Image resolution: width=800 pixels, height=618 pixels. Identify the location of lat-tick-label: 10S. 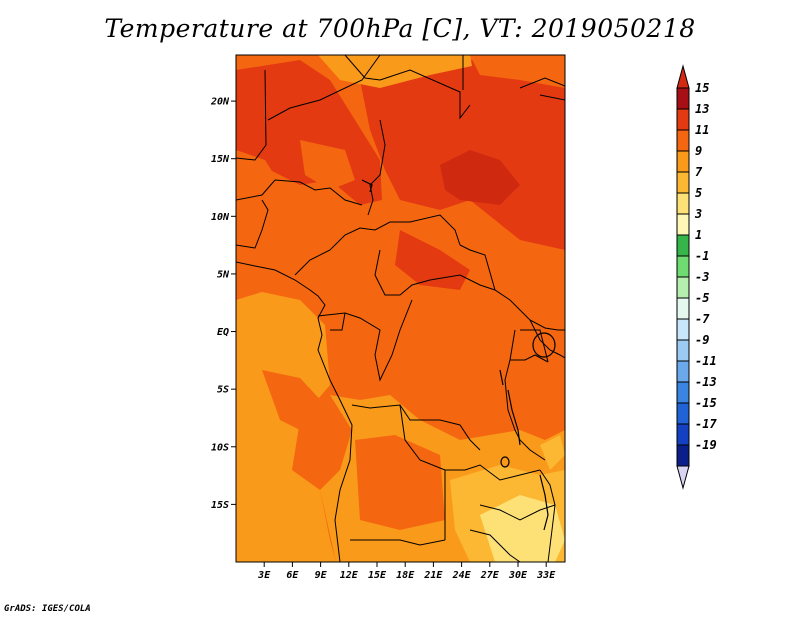
(220, 447).